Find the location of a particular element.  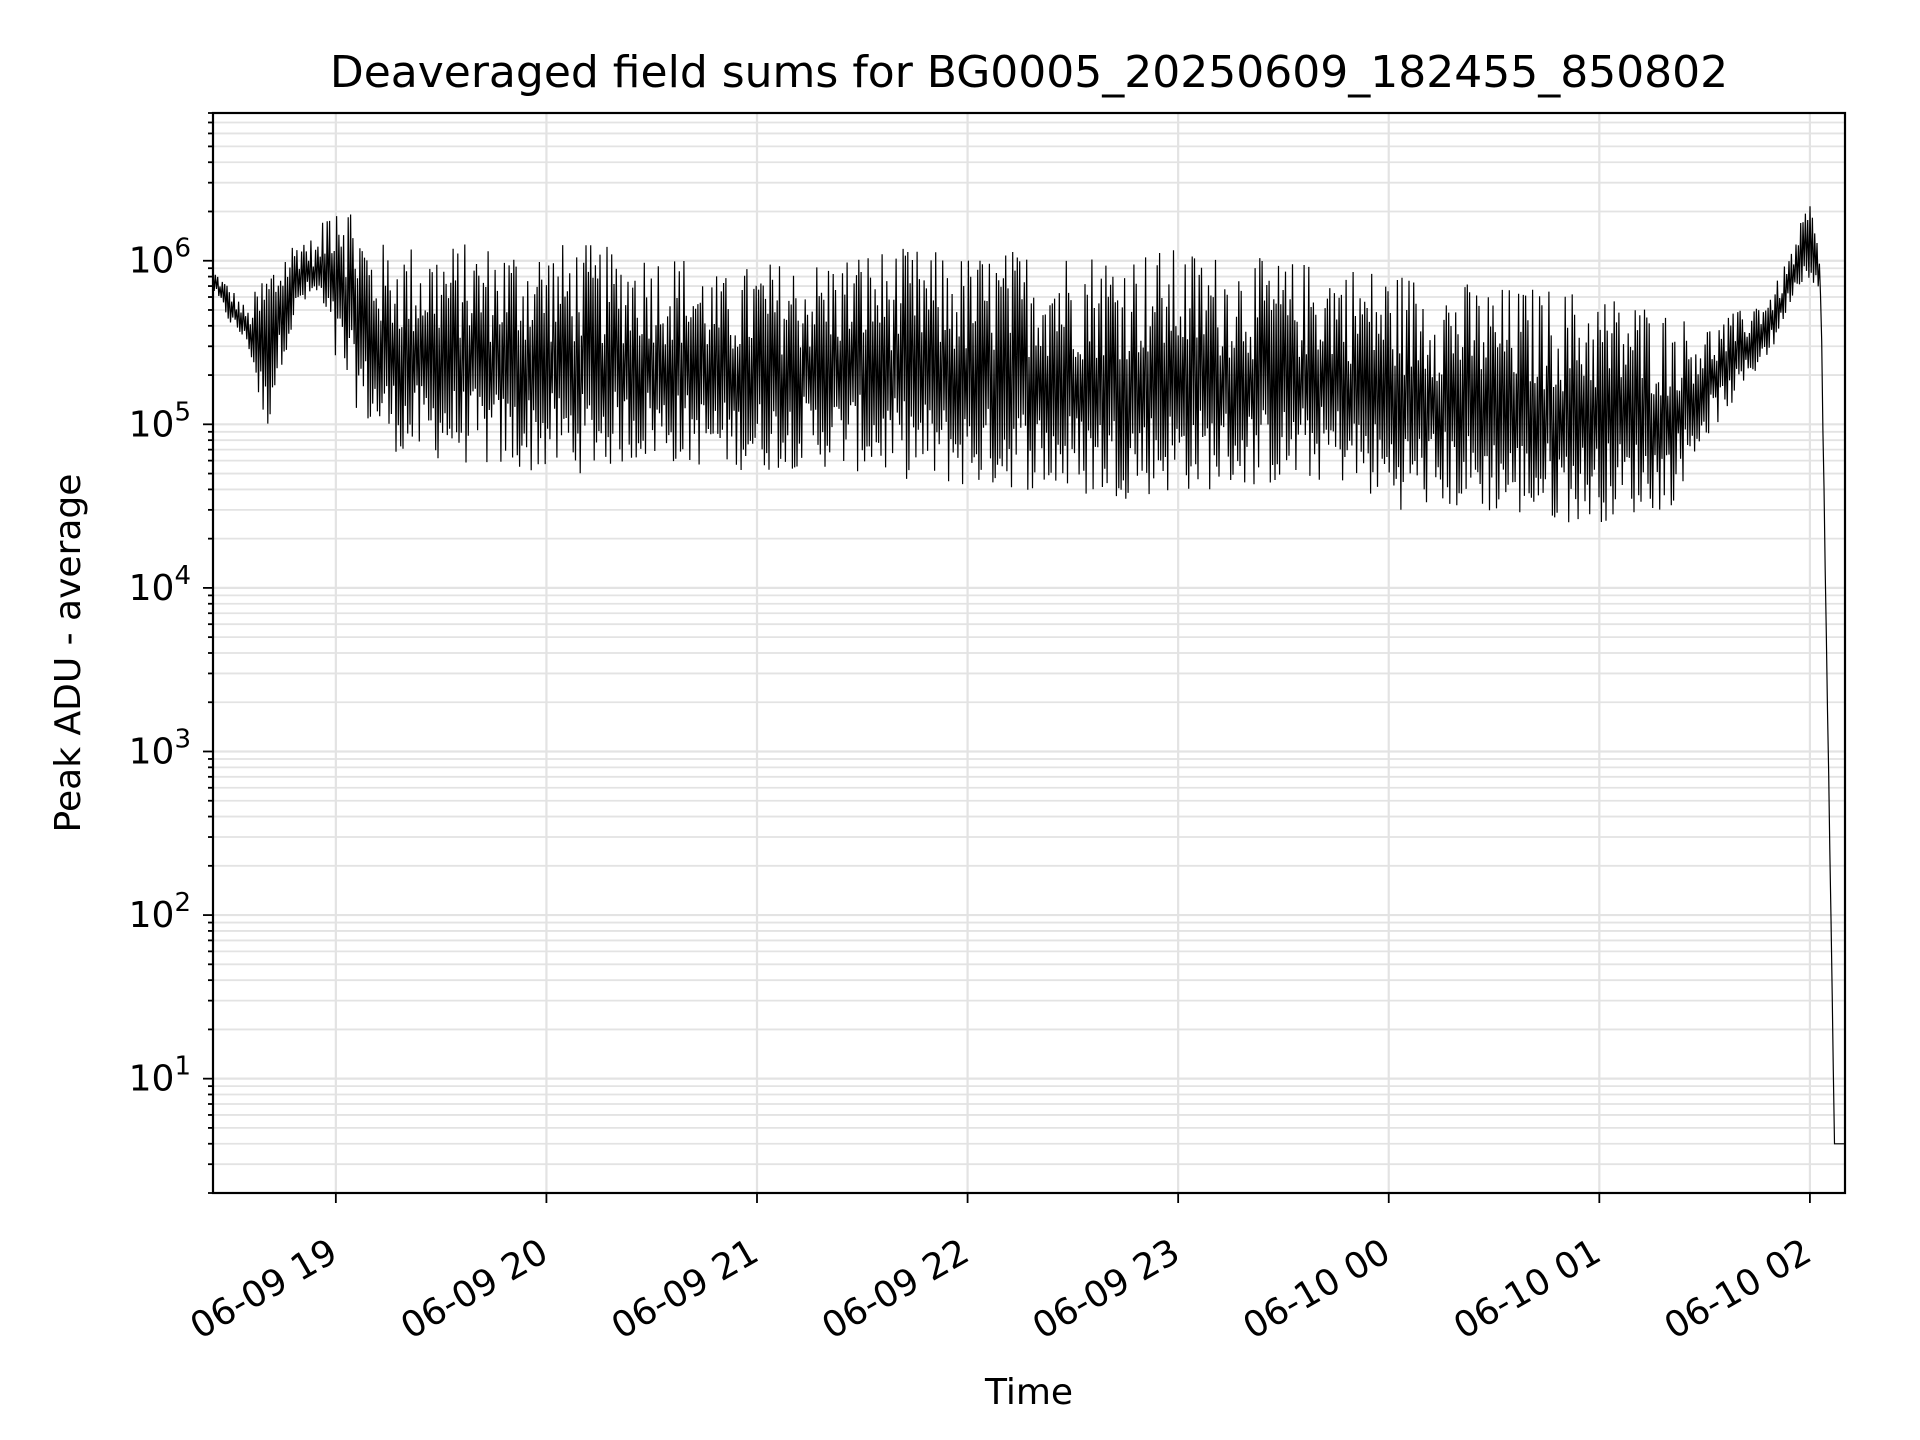

y-tick-exponent: 4 is located at coordinates (182, 576).